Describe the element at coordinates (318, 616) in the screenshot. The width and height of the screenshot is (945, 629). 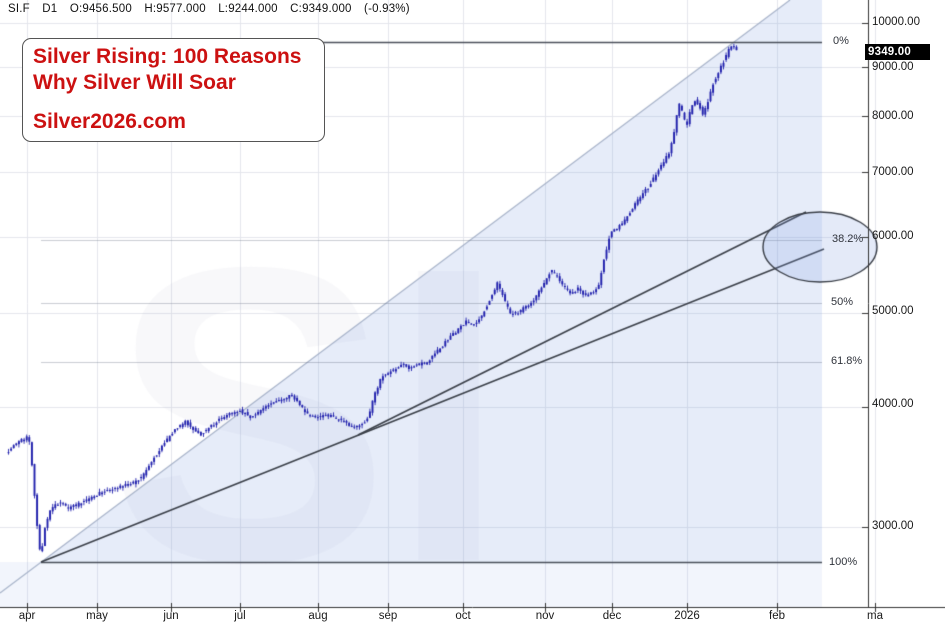
I see `x-tick-aug: aug` at that location.